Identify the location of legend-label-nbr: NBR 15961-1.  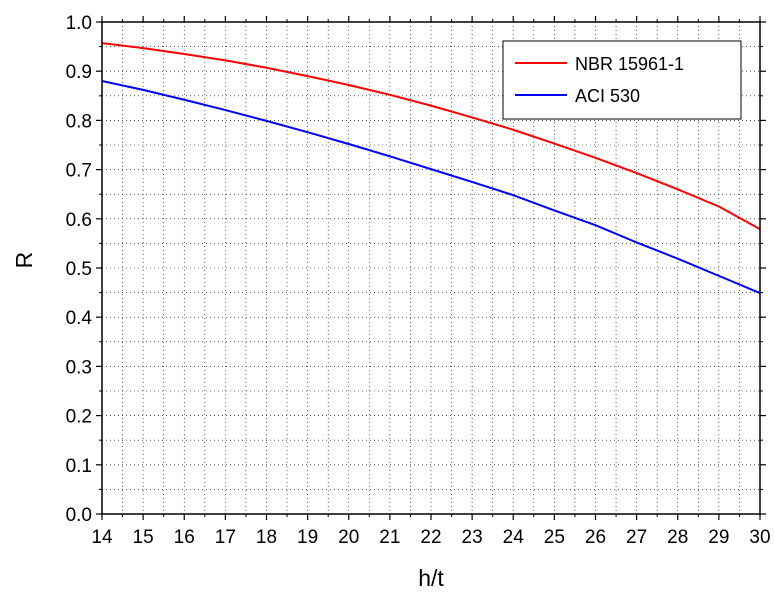
(629, 64).